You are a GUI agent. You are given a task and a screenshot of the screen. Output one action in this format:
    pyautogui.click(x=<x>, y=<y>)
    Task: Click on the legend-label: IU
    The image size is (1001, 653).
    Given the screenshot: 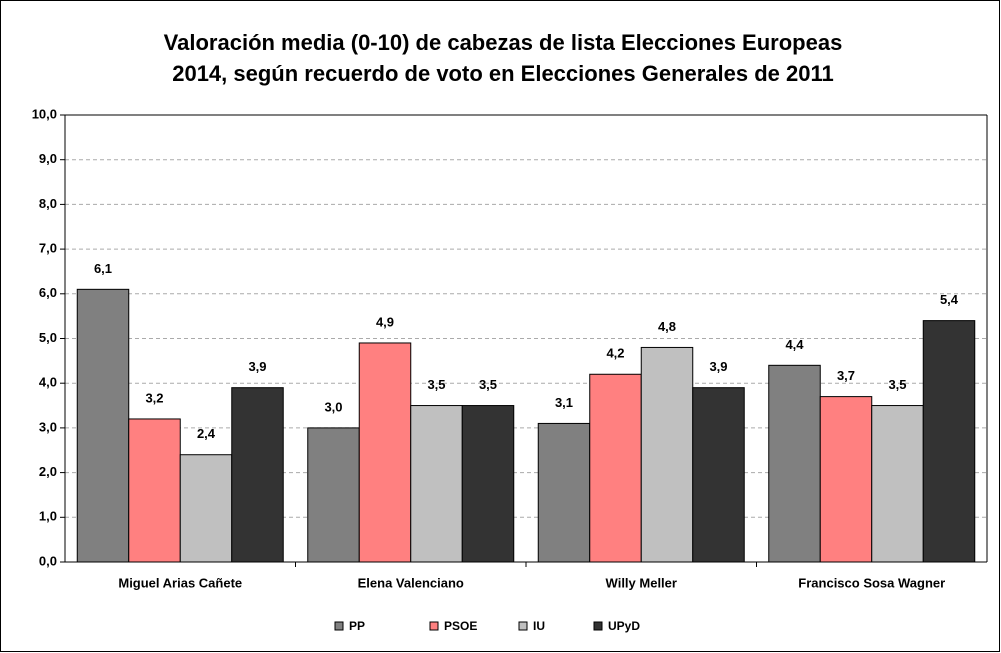 What is the action you would take?
    pyautogui.click(x=539, y=626)
    